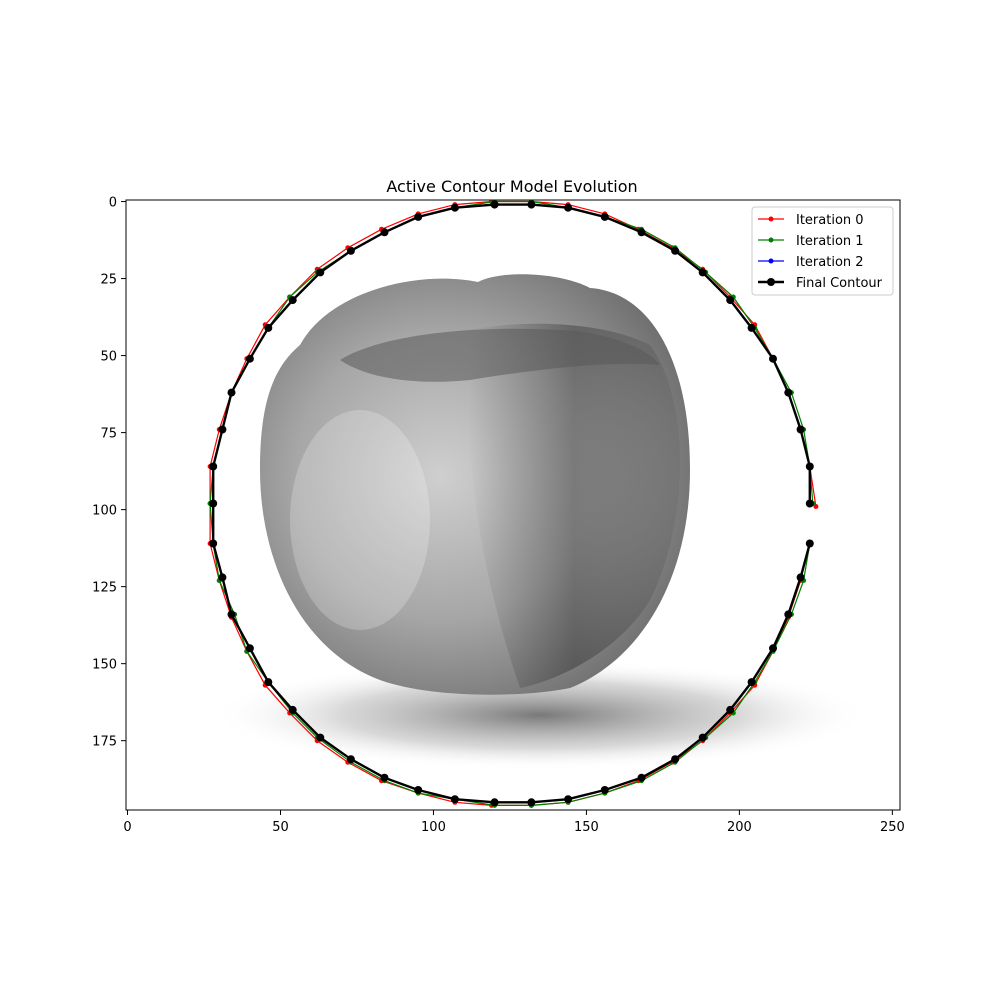 The image size is (1000, 1000). I want to click on y-tick-label: 150, so click(104, 665).